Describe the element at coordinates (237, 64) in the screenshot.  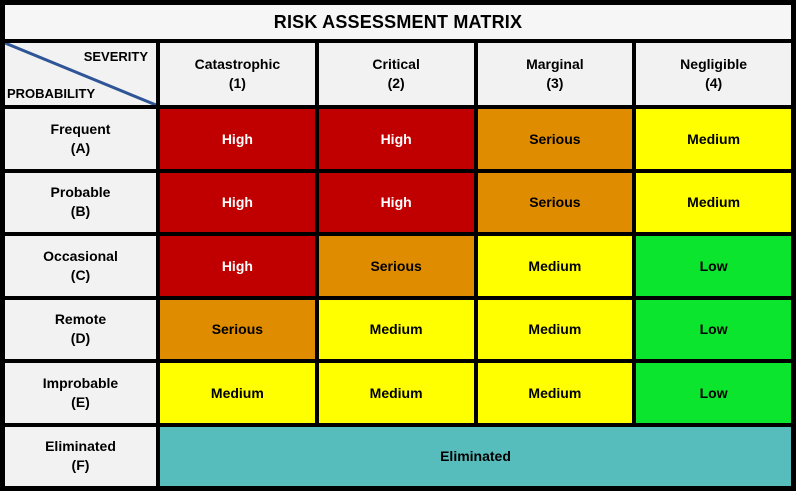
I see `column-header-name: Catastrophic` at that location.